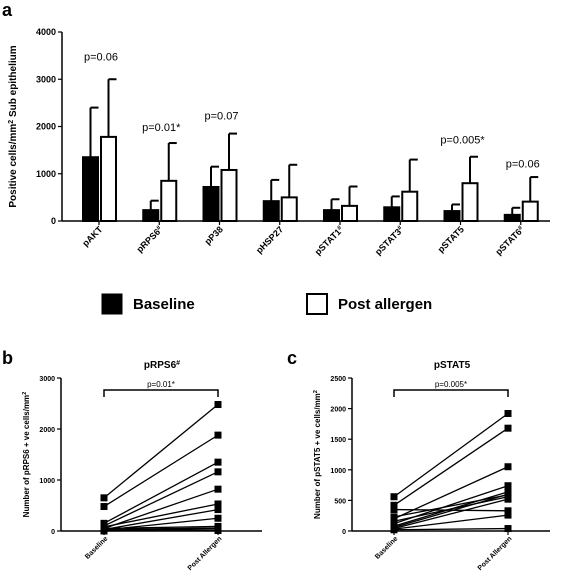 The height and width of the screenshot is (583, 567). What do you see at coordinates (266, 304) in the screenshot?
I see `legend: Baseline Post allergen` at bounding box center [266, 304].